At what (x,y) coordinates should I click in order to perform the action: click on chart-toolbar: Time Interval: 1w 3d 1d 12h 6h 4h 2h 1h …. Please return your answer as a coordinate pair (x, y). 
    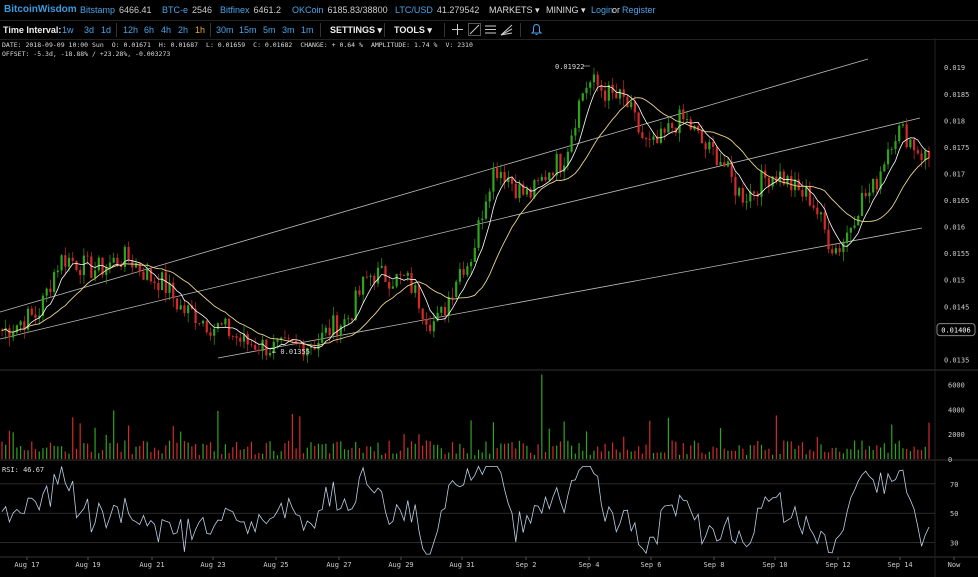
    Looking at the image, I should click on (489, 30).